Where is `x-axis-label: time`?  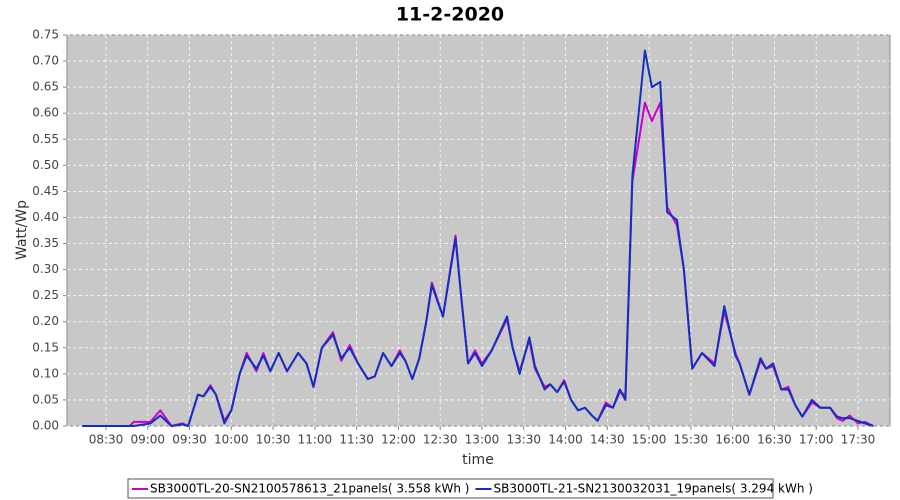 x-axis-label: time is located at coordinates (478, 460).